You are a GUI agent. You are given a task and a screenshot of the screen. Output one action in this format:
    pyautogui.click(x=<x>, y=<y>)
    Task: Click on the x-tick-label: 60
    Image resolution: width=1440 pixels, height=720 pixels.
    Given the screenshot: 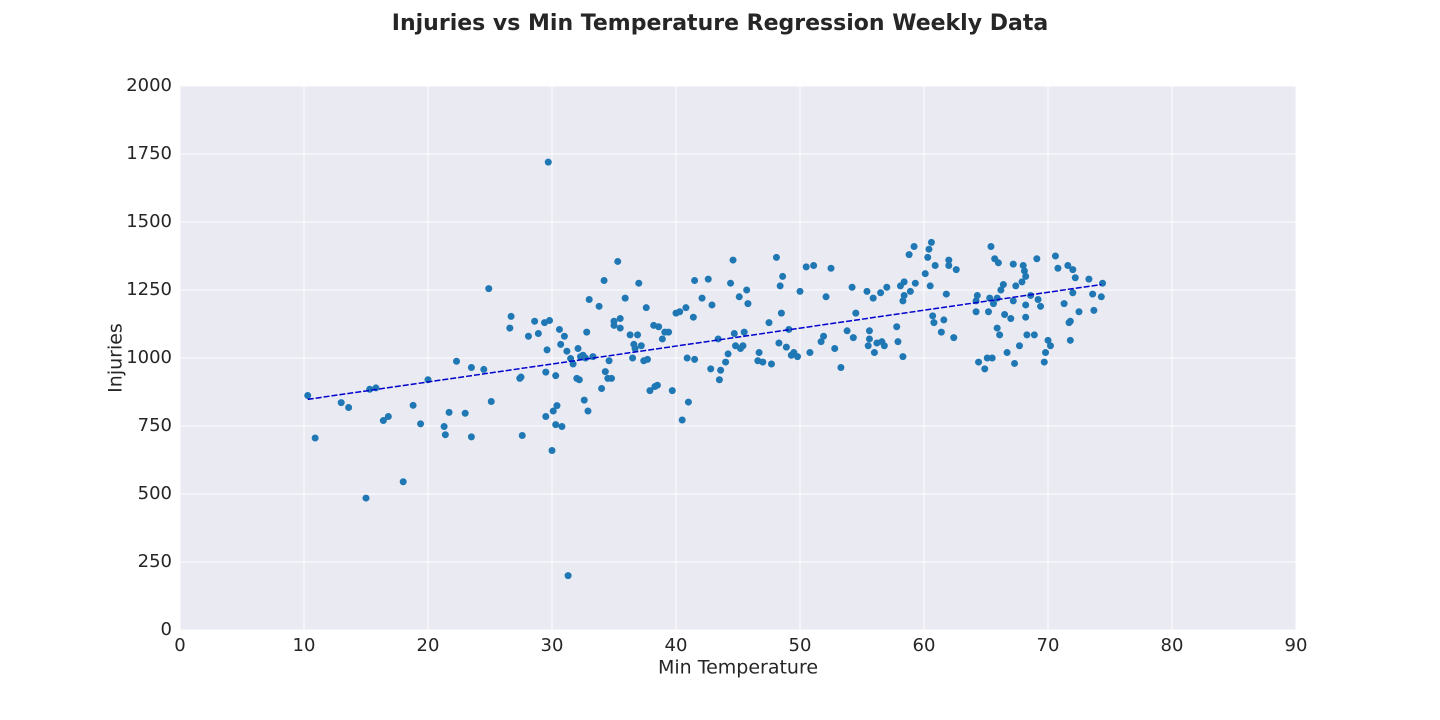 What is the action you would take?
    pyautogui.click(x=924, y=645)
    